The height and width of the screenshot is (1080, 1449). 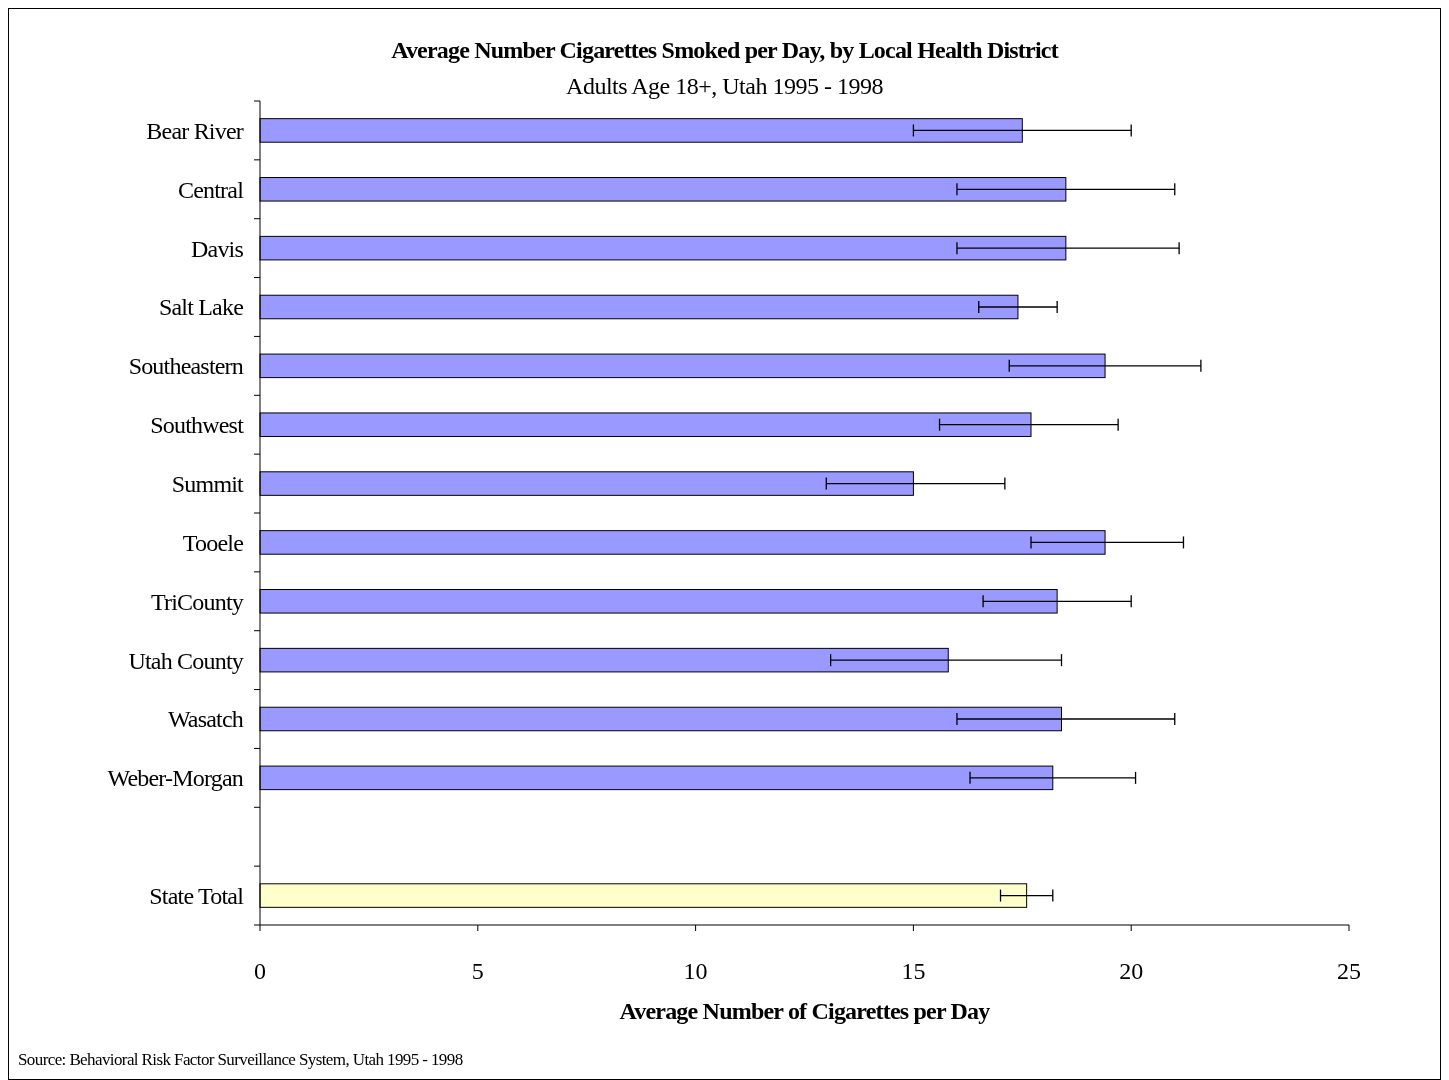 What do you see at coordinates (477, 971) in the screenshot?
I see `x-tick-label: 5` at bounding box center [477, 971].